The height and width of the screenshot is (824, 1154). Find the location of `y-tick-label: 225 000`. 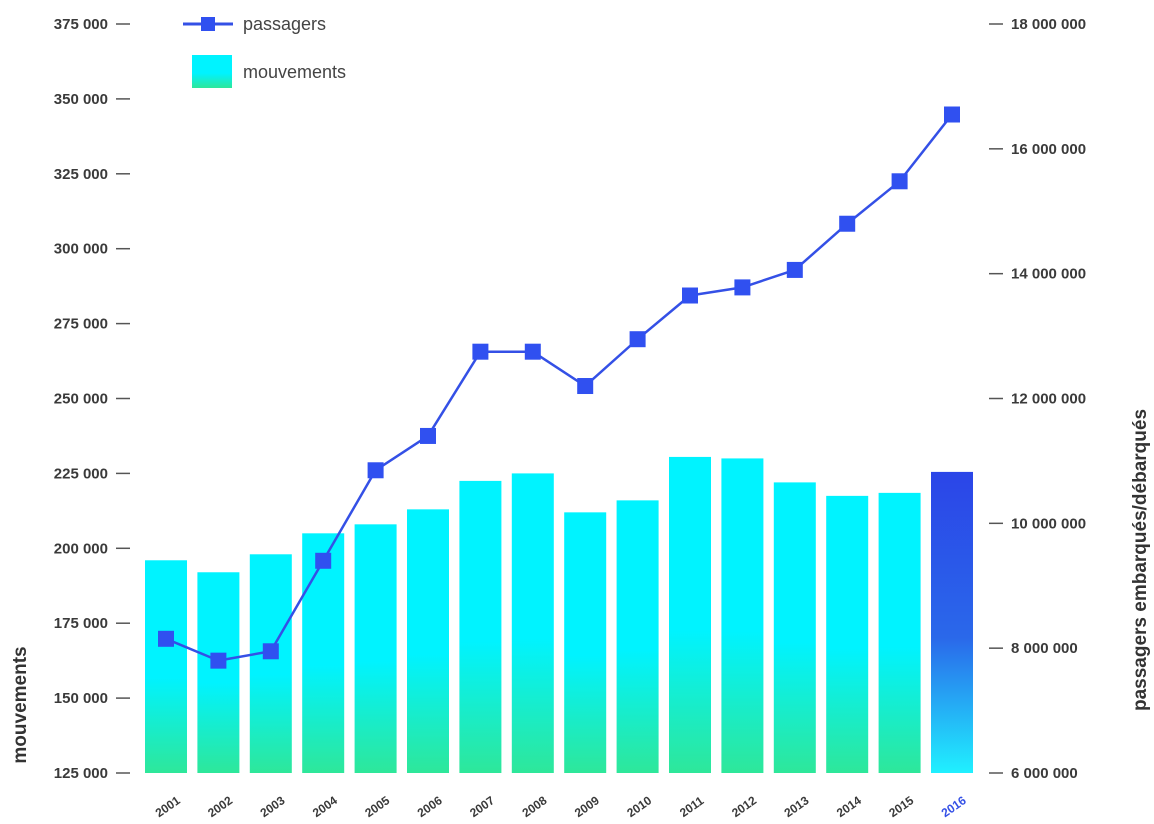

y-tick-label: 225 000 is located at coordinates (81, 473).